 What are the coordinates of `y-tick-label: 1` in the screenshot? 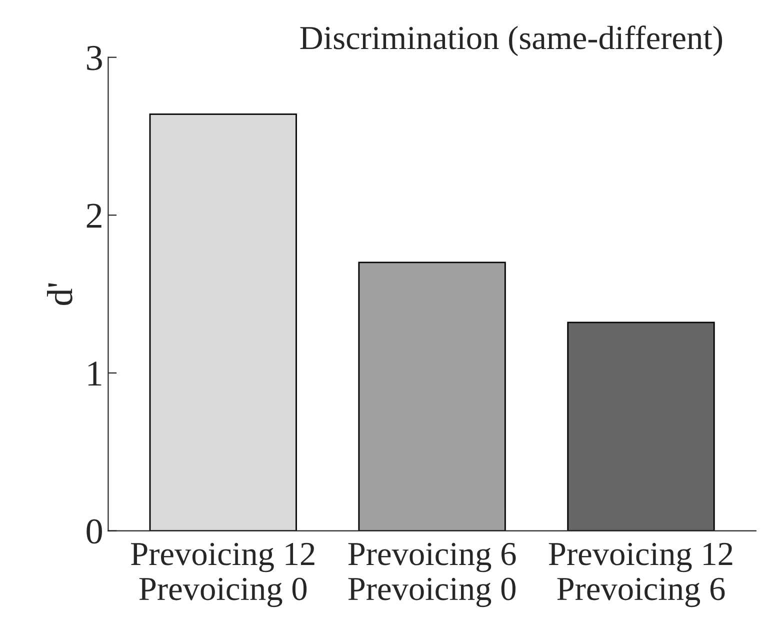 It's located at (95, 374).